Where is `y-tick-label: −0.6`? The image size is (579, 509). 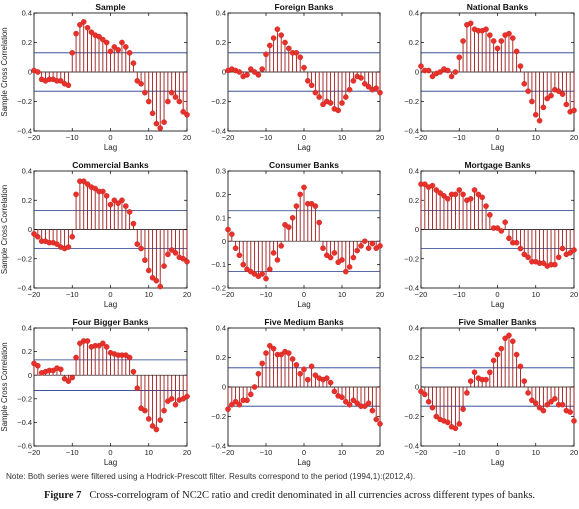
y-tick-label: −0.6 is located at coordinates (24, 446).